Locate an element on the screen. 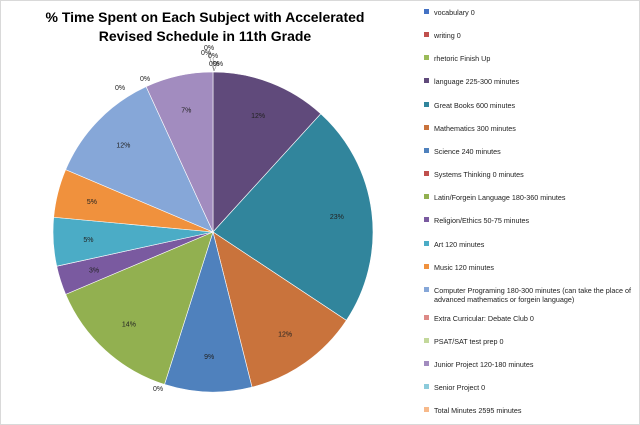 The width and height of the screenshot is (640, 425). legend-item: Art 120 minutes is located at coordinates (528, 244).